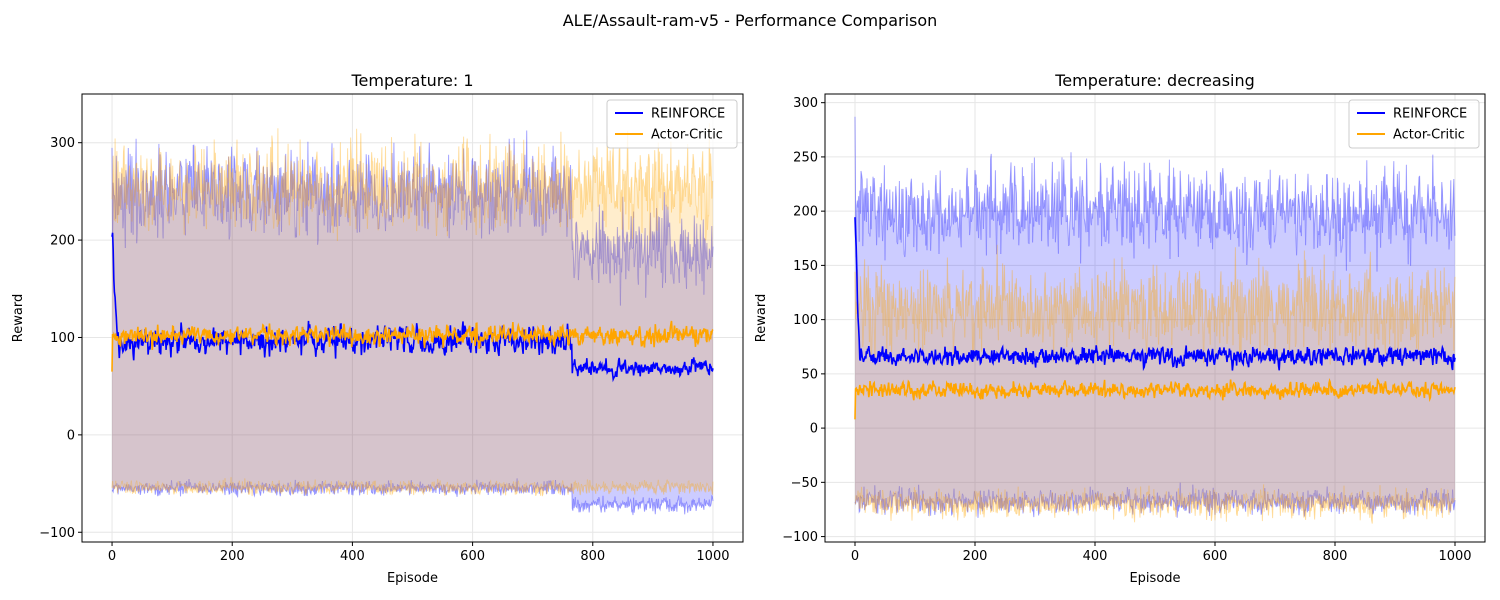 The image size is (1500, 600). I want to click on y-ticks: −100 −50 0 50 100 150 200 250 300, so click(803, 320).